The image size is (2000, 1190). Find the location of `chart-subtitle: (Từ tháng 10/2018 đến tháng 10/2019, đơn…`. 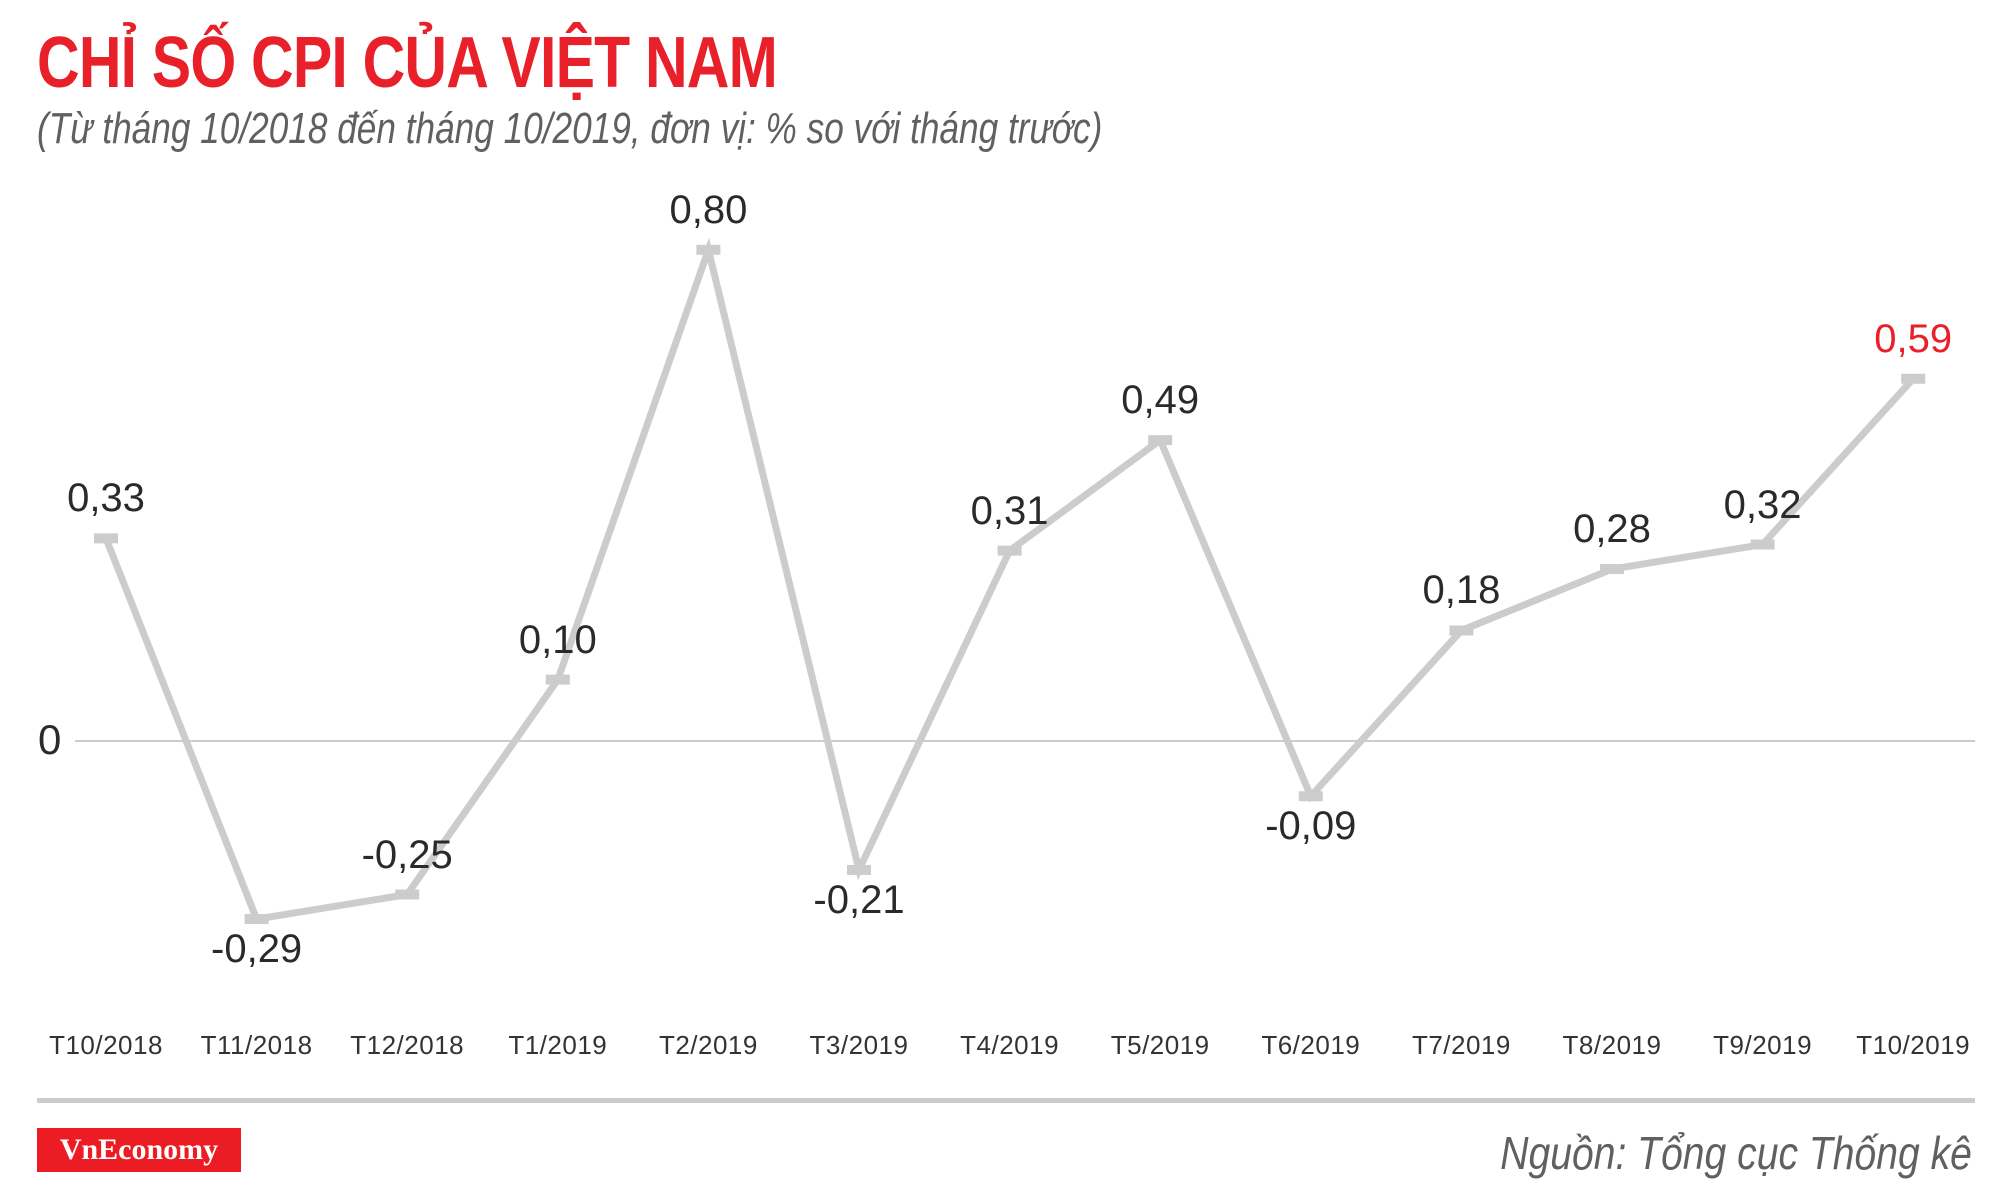

chart-subtitle: (Từ tháng 10/2018 đến tháng 10/2019, đơn… is located at coordinates (570, 128).